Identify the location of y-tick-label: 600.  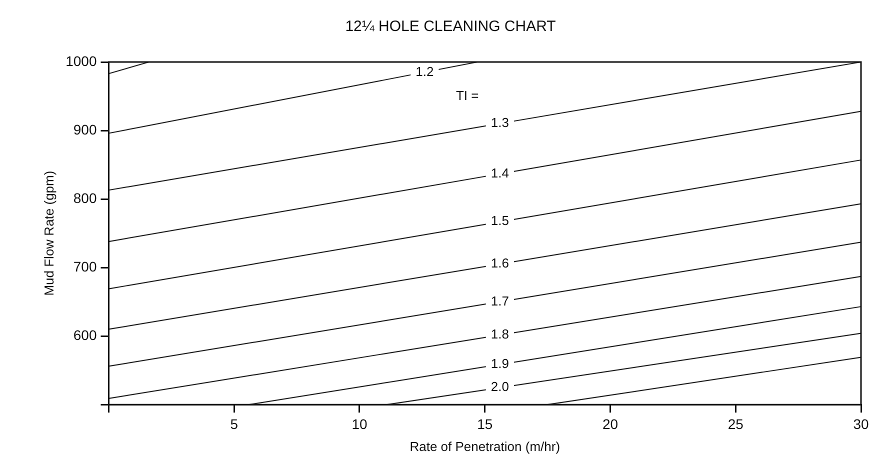
(85, 334).